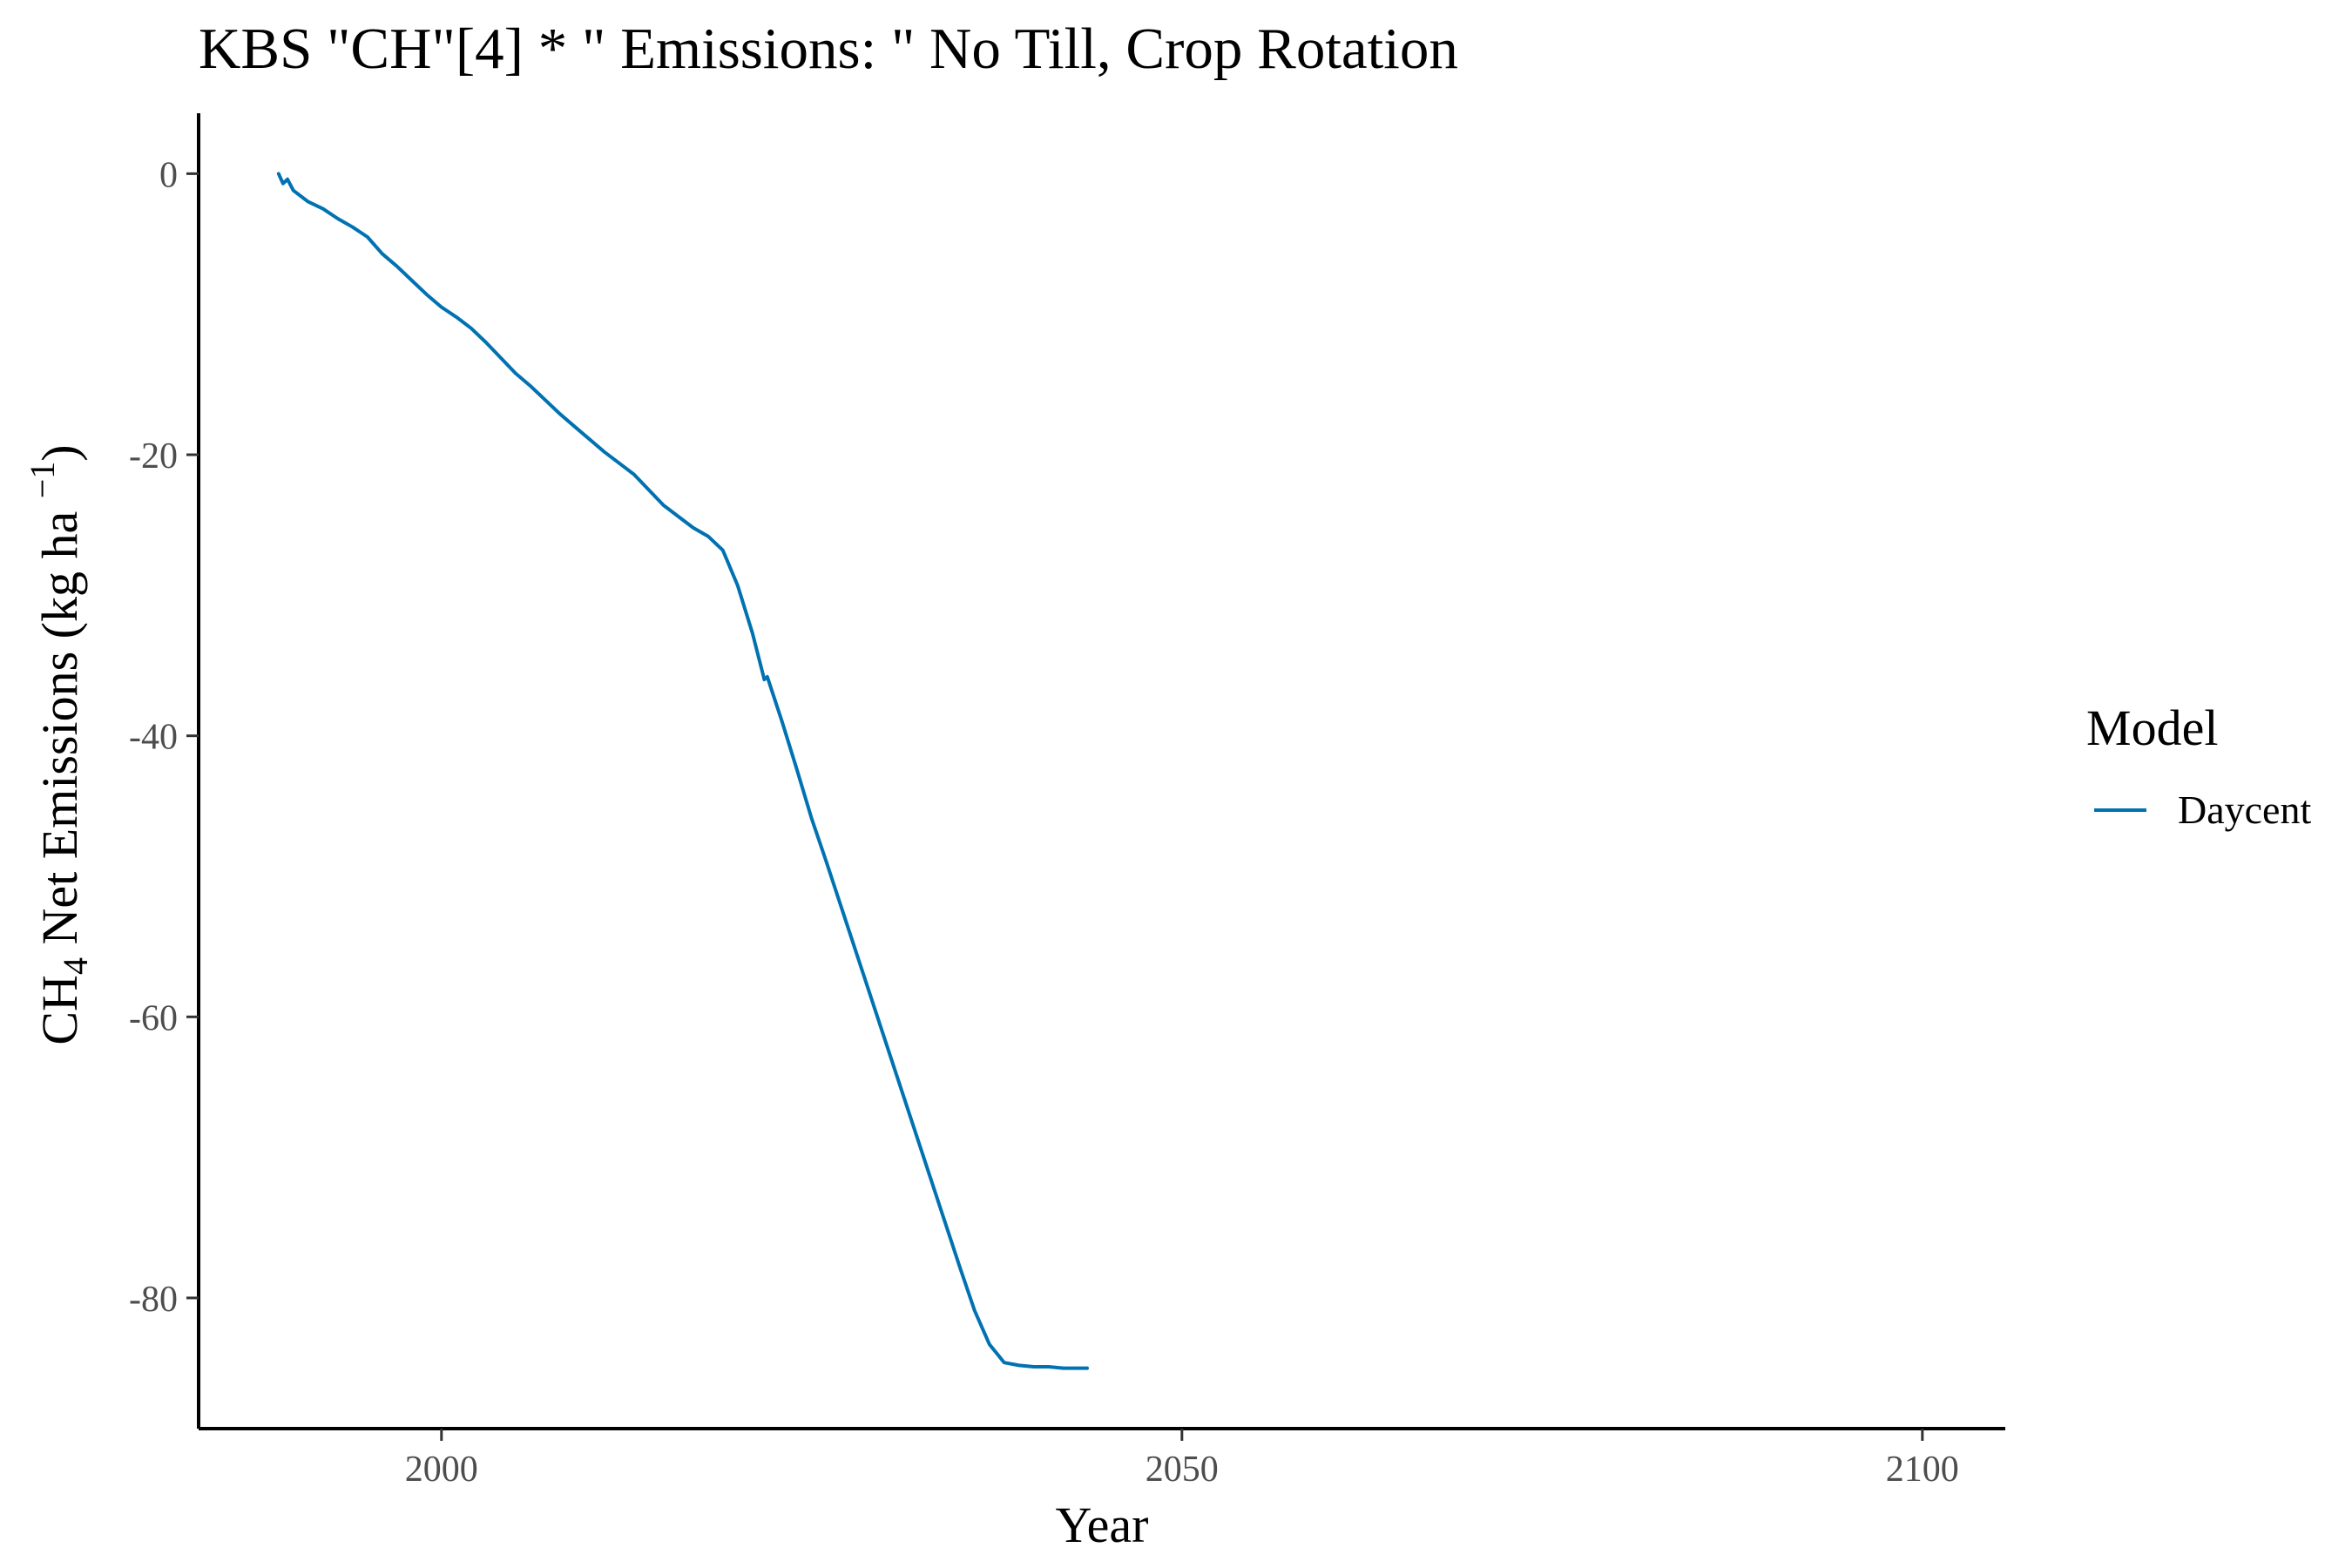 The width and height of the screenshot is (2352, 1568). Describe the element at coordinates (2199, 766) in the screenshot. I see `legend: Model Daycent` at that location.